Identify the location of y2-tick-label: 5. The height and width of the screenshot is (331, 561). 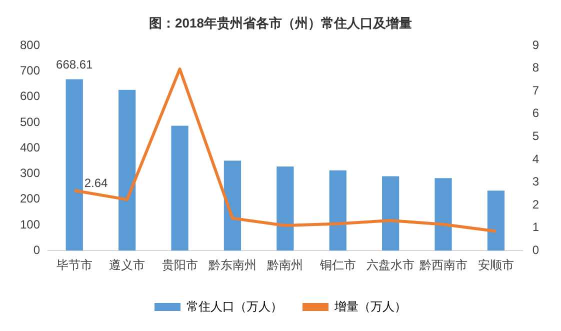
(536, 136).